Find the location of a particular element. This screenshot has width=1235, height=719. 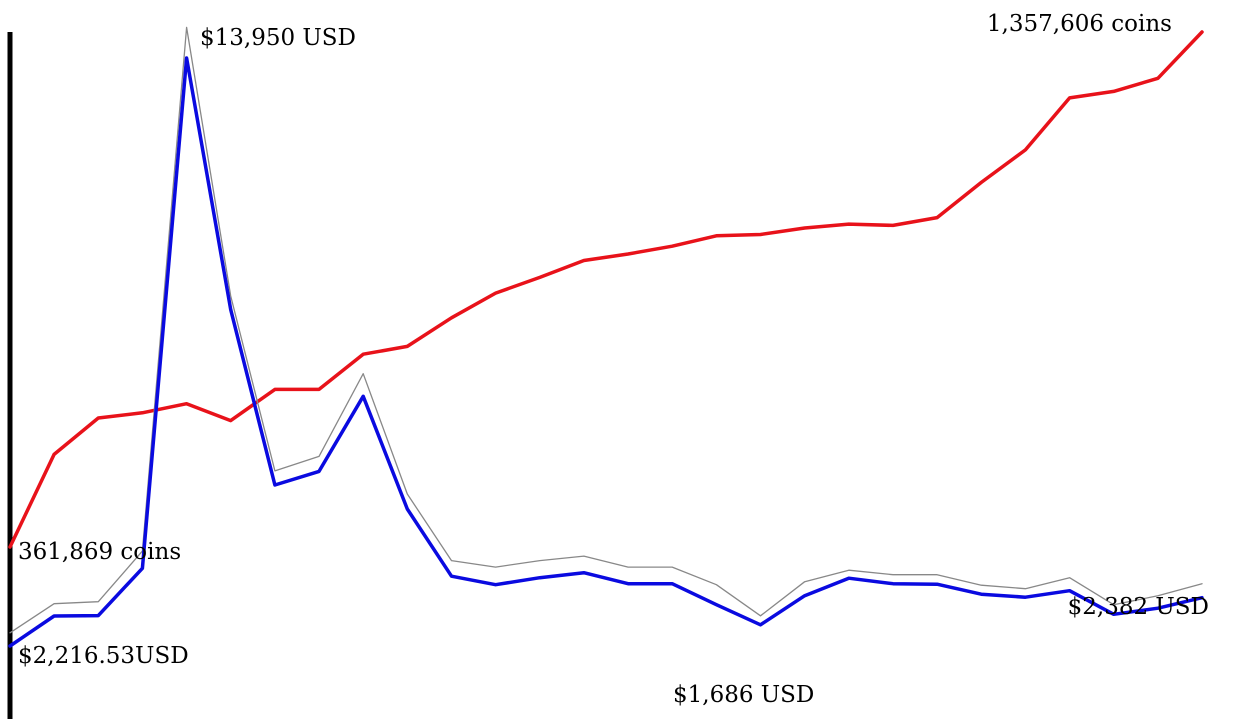

usd-start-label: $2,216.53USD is located at coordinates (103, 656).